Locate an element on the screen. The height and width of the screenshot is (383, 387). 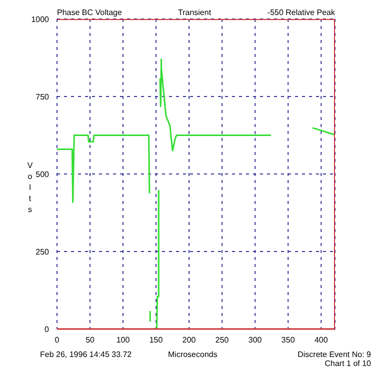
x-axis-title: Microseconds is located at coordinates (193, 354).